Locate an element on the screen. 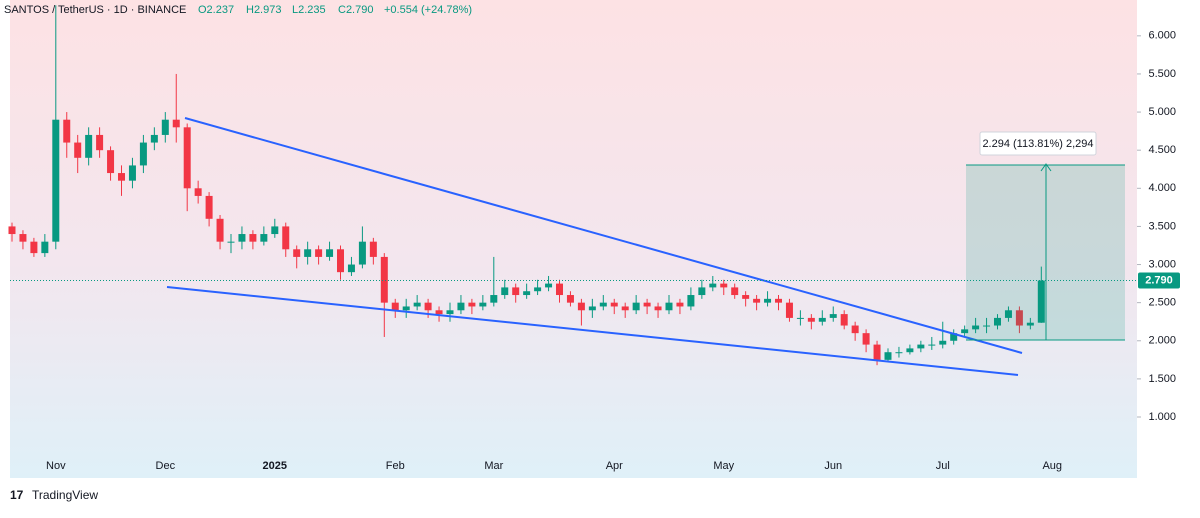 This screenshot has width=1200, height=518. legend-low: L2.235 is located at coordinates (309, 10).